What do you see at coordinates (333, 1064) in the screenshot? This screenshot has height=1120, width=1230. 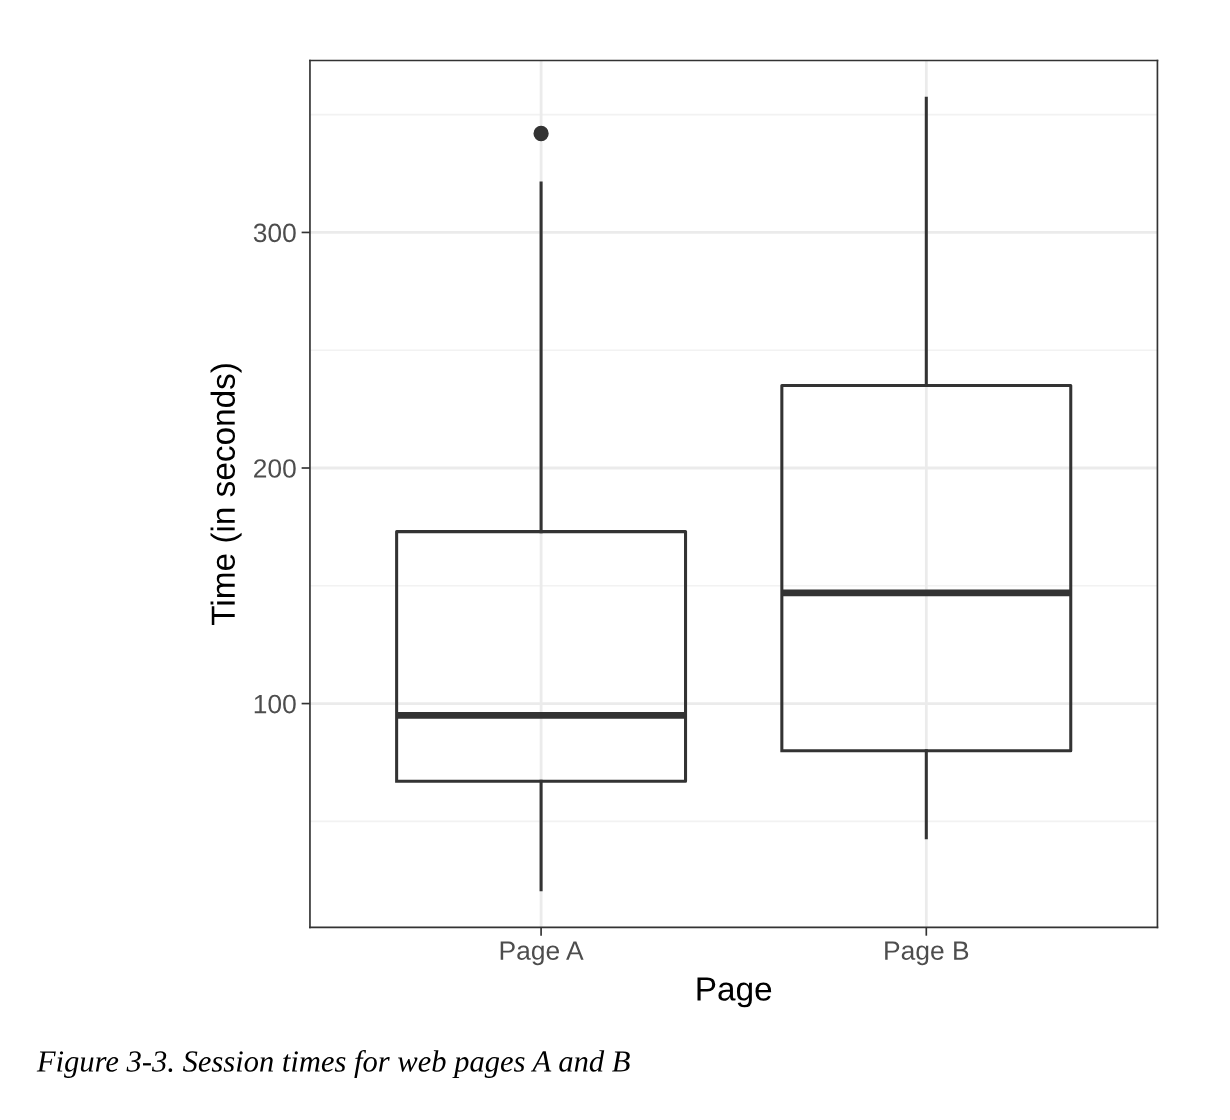 I see `caption: Figure 3-3. Session times for web pages A and B` at bounding box center [333, 1064].